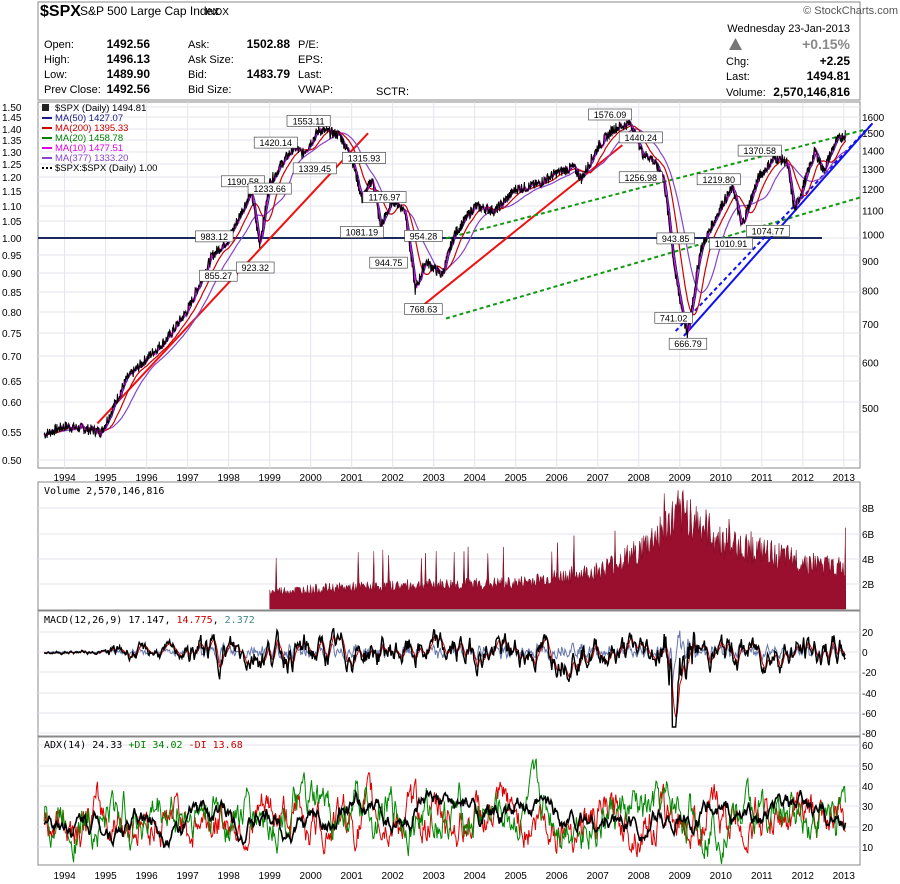 Image resolution: width=900 pixels, height=884 pixels. What do you see at coordinates (211, 60) in the screenshot?
I see `quote2-label: Ask Size:` at bounding box center [211, 60].